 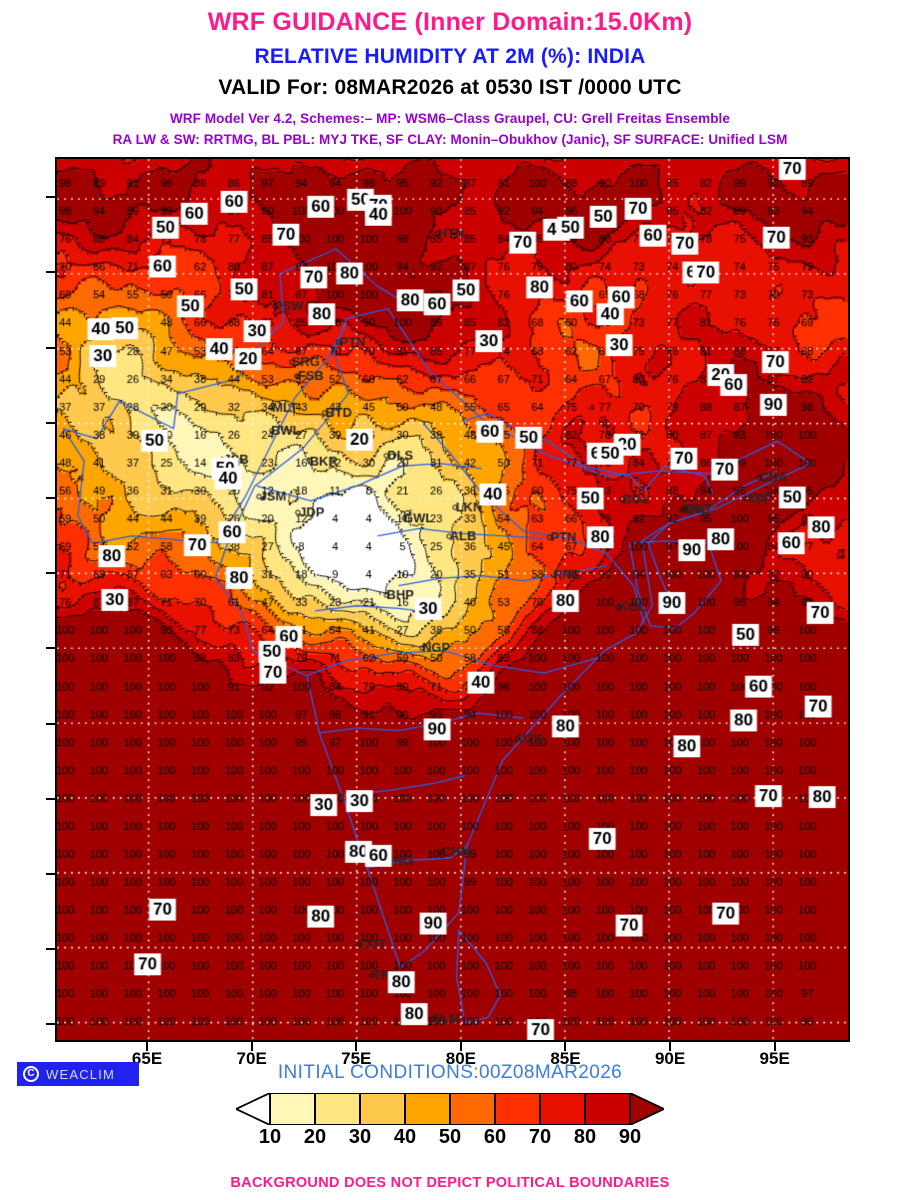 What do you see at coordinates (270, 1137) in the screenshot?
I see `colorbar-tick-label: 10` at bounding box center [270, 1137].